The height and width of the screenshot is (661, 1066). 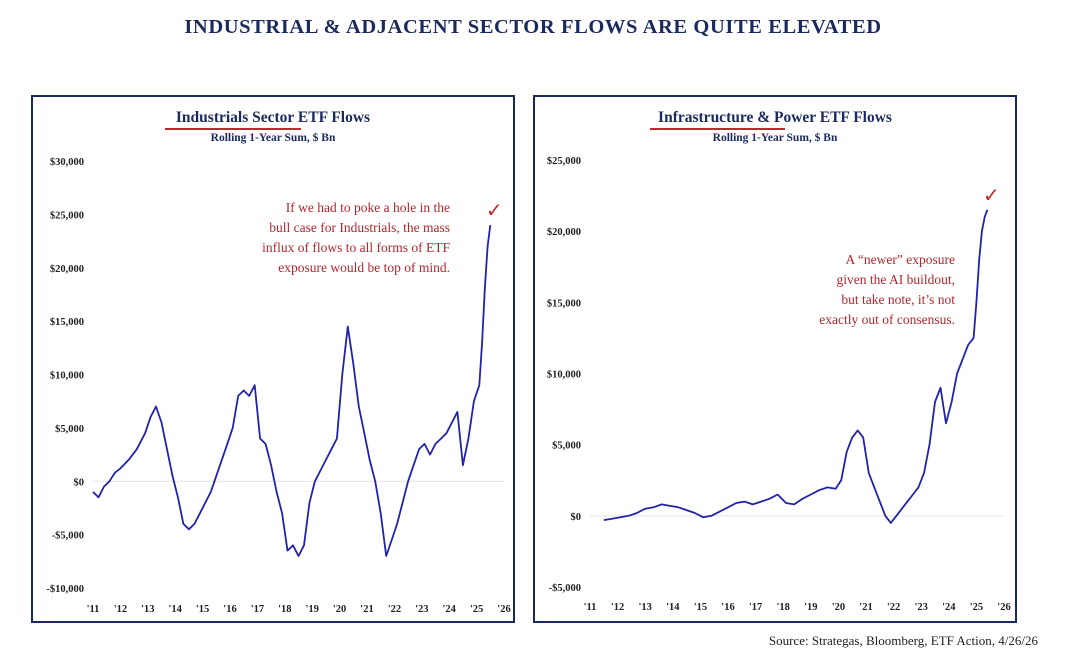 I want to click on annotation-line: A “newer” exposure, so click(x=900, y=259).